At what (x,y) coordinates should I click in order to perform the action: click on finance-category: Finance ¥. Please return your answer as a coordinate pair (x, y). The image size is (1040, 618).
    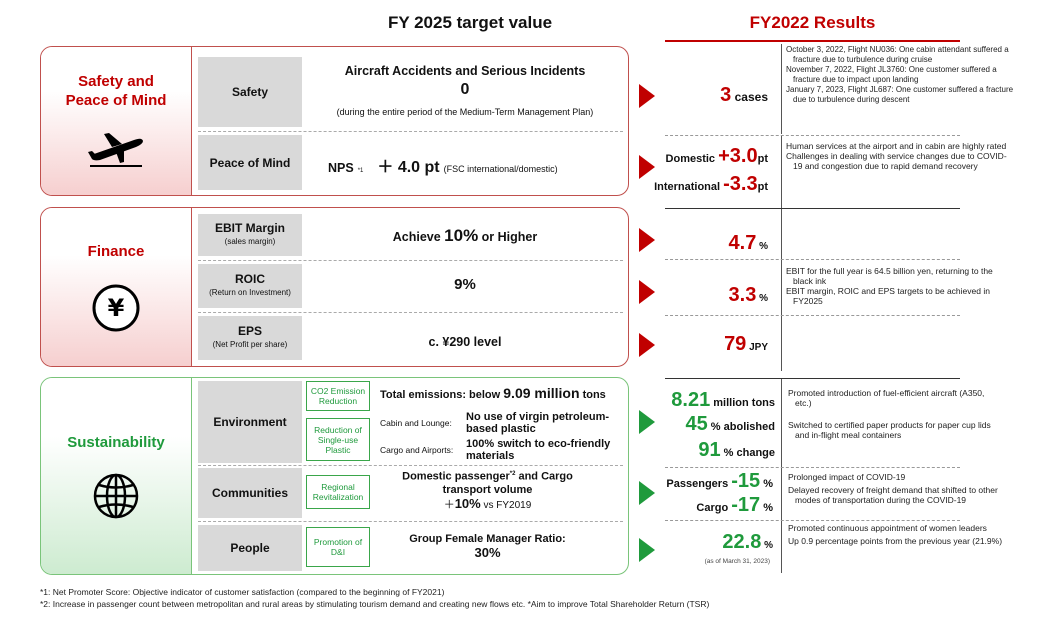
    Looking at the image, I should click on (116, 287).